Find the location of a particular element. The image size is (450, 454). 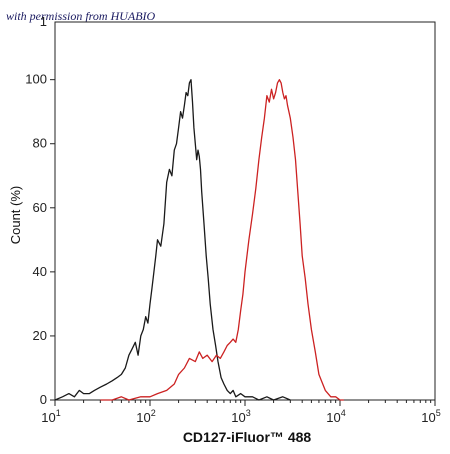

x-tick-label: 10² is located at coordinates (145, 416).